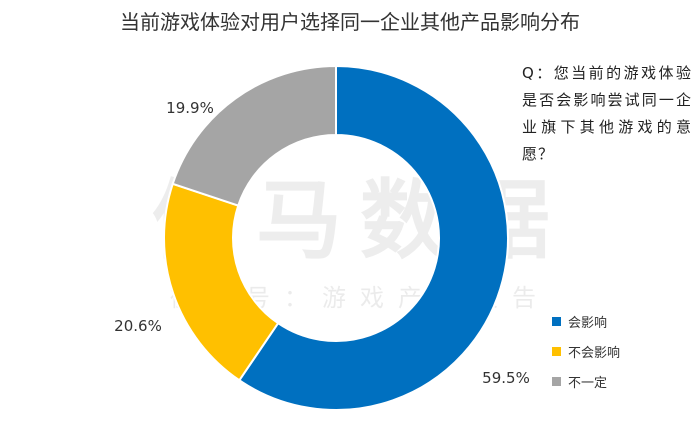 The width and height of the screenshot is (700, 447). I want to click on legend-label: 不会影响, so click(594, 353).